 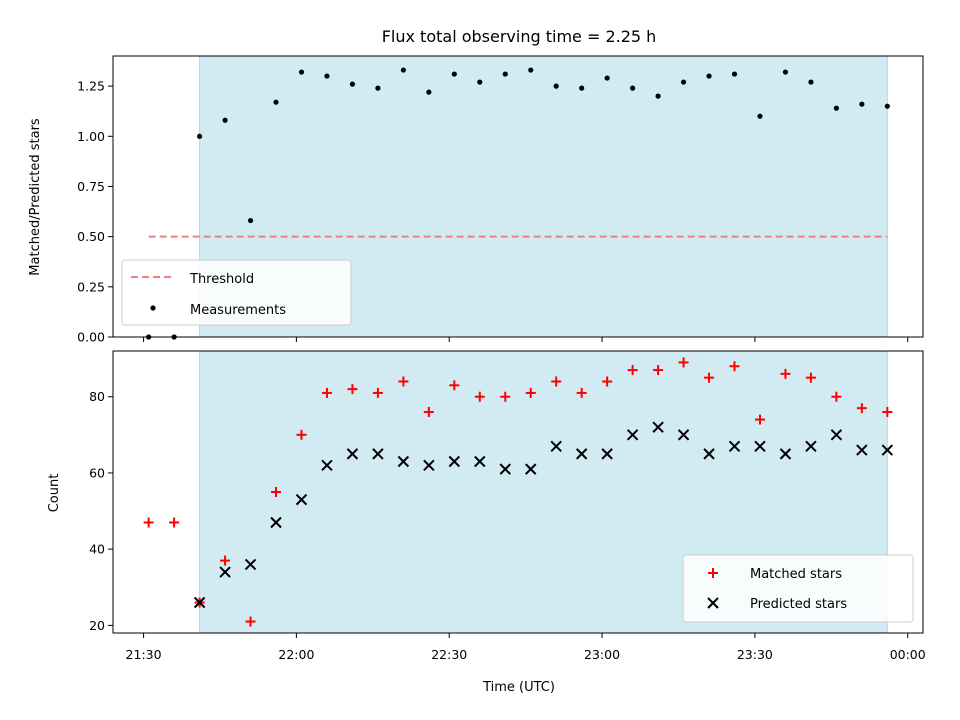 I want to click on x-tick-label: 22:00, so click(x=296, y=654).